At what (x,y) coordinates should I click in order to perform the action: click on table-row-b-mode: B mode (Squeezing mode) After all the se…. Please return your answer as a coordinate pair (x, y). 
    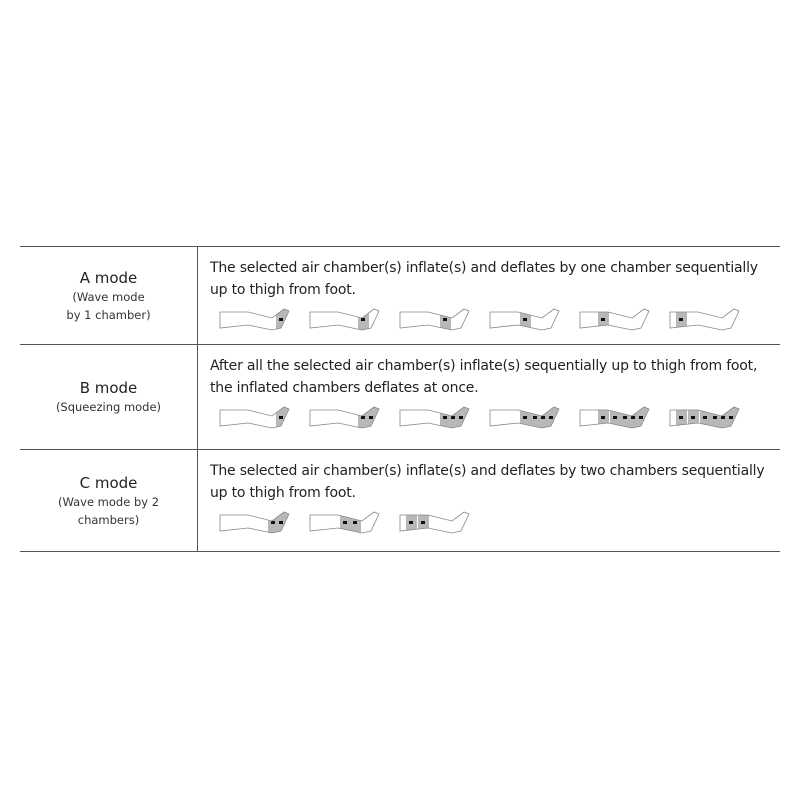
    Looking at the image, I should click on (400, 396).